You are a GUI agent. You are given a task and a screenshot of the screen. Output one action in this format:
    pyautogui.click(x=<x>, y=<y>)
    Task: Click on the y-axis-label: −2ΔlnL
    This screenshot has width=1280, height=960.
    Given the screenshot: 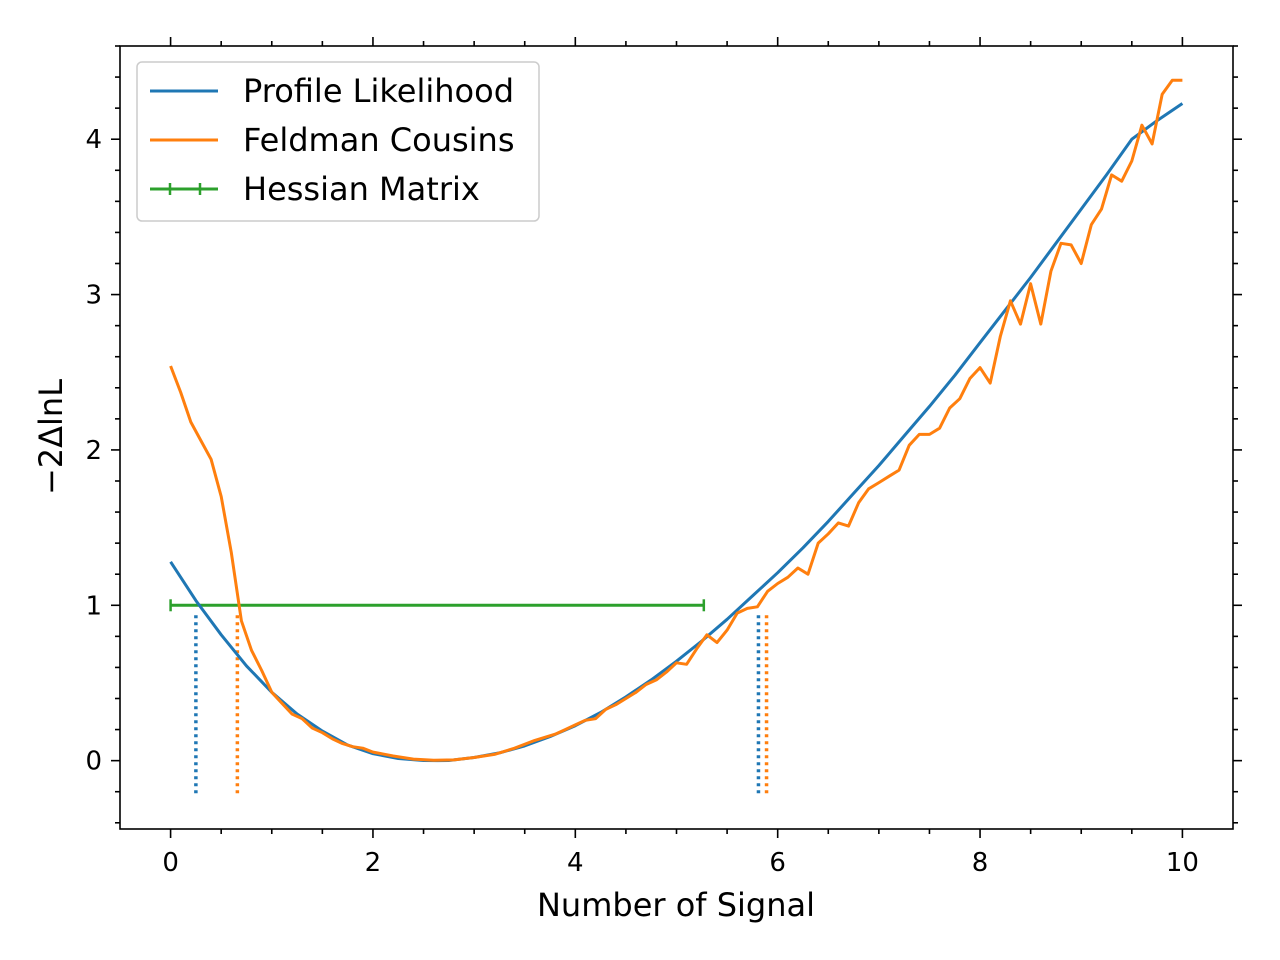 What is the action you would take?
    pyautogui.click(x=51, y=437)
    